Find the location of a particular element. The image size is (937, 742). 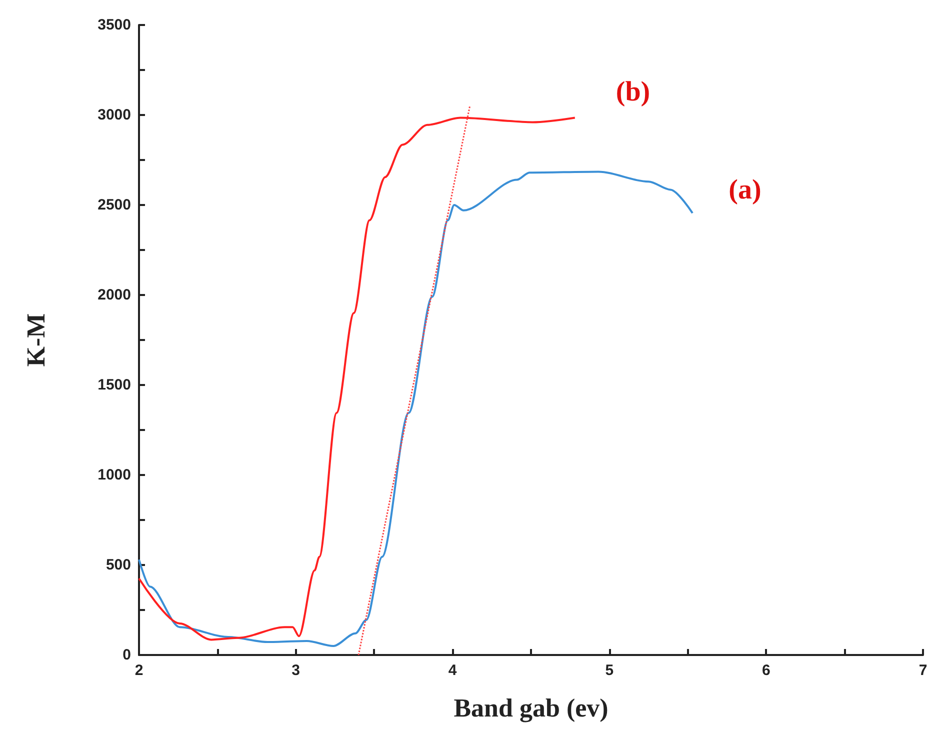

x-tick-label: 6 is located at coordinates (766, 670).